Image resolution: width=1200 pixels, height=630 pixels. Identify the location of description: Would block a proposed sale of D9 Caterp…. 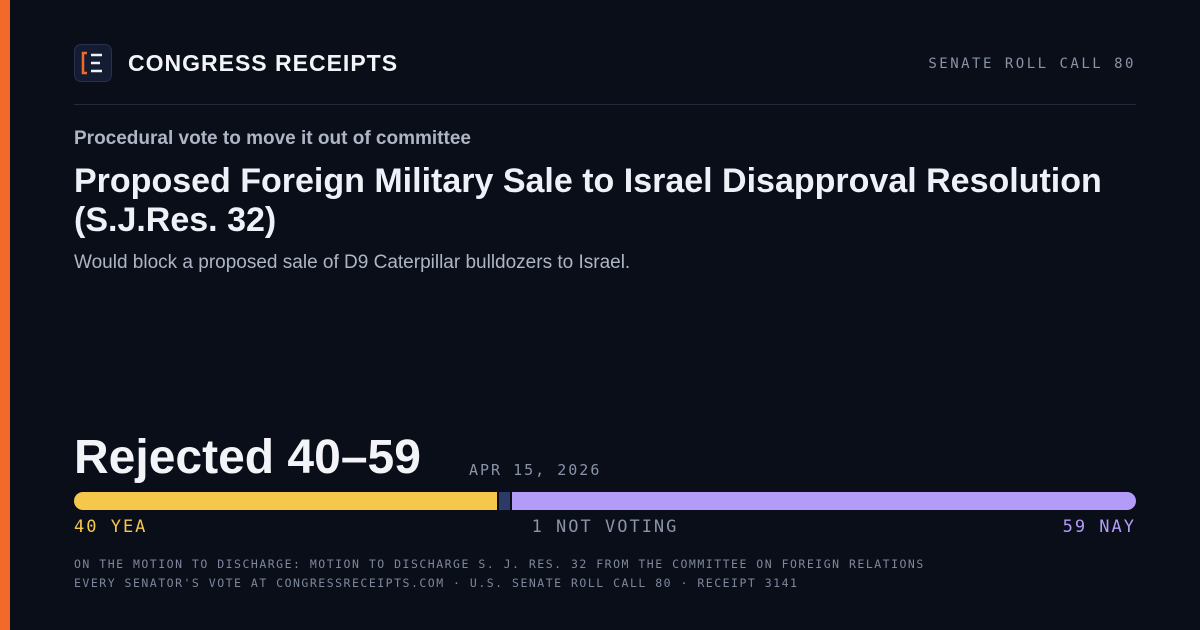
(352, 262).